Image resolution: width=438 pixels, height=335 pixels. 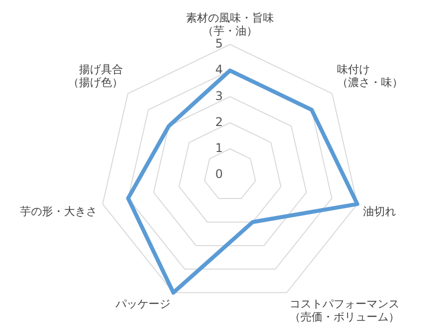 What do you see at coordinates (96, 76) in the screenshot?
I see `spoke-label: 揚げ具合（揚げ色）` at bounding box center [96, 76].